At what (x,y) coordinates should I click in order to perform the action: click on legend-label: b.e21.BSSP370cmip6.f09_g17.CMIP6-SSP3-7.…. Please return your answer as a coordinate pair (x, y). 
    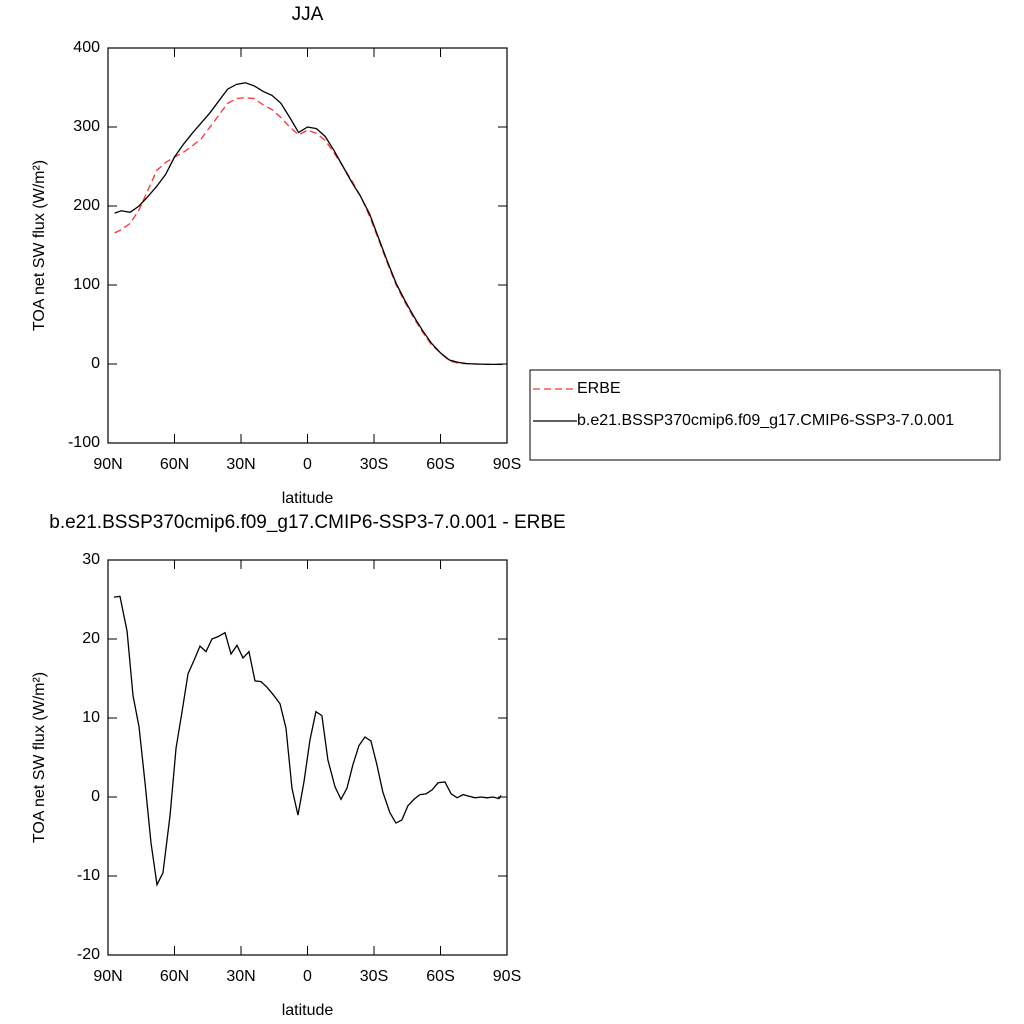
    Looking at the image, I should click on (765, 420).